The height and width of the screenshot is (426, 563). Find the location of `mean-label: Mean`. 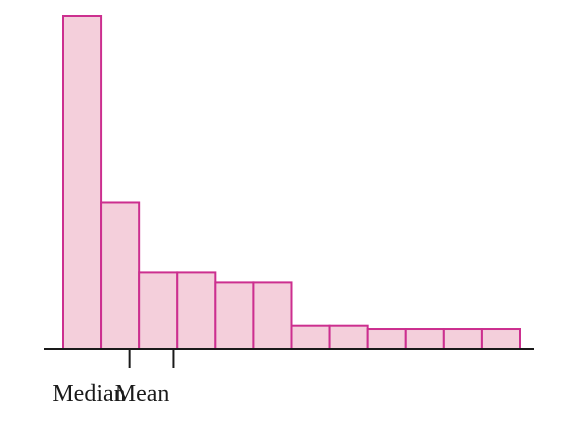

mean-label: Mean is located at coordinates (142, 394).